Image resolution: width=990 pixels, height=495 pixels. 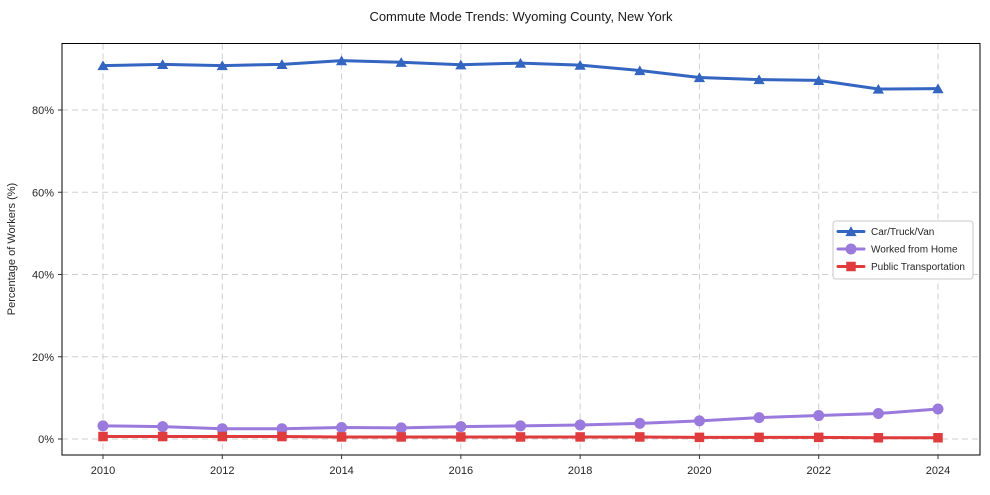 What do you see at coordinates (851, 231) in the screenshot?
I see `legend-marker-triangle-icon` at bounding box center [851, 231].